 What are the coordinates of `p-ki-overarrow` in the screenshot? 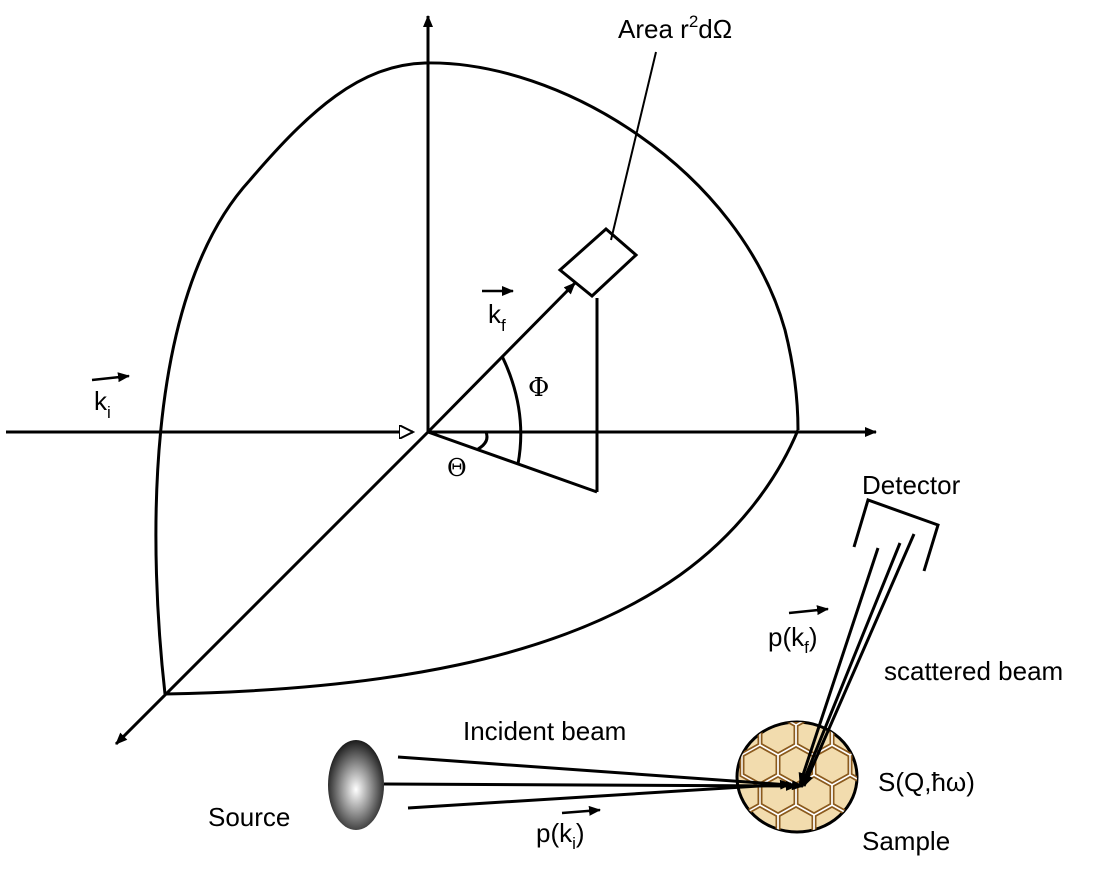 It's located at (581, 810).